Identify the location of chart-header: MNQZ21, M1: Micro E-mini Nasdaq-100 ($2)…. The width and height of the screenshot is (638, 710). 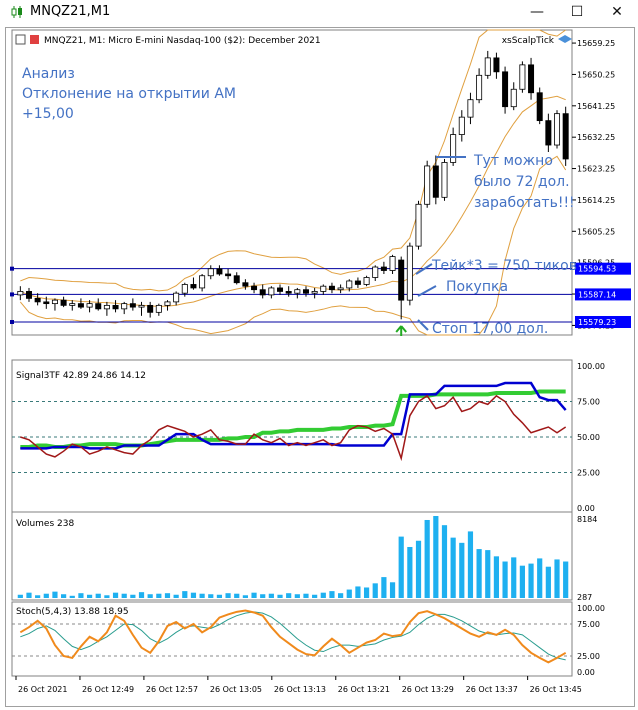
(182, 41).